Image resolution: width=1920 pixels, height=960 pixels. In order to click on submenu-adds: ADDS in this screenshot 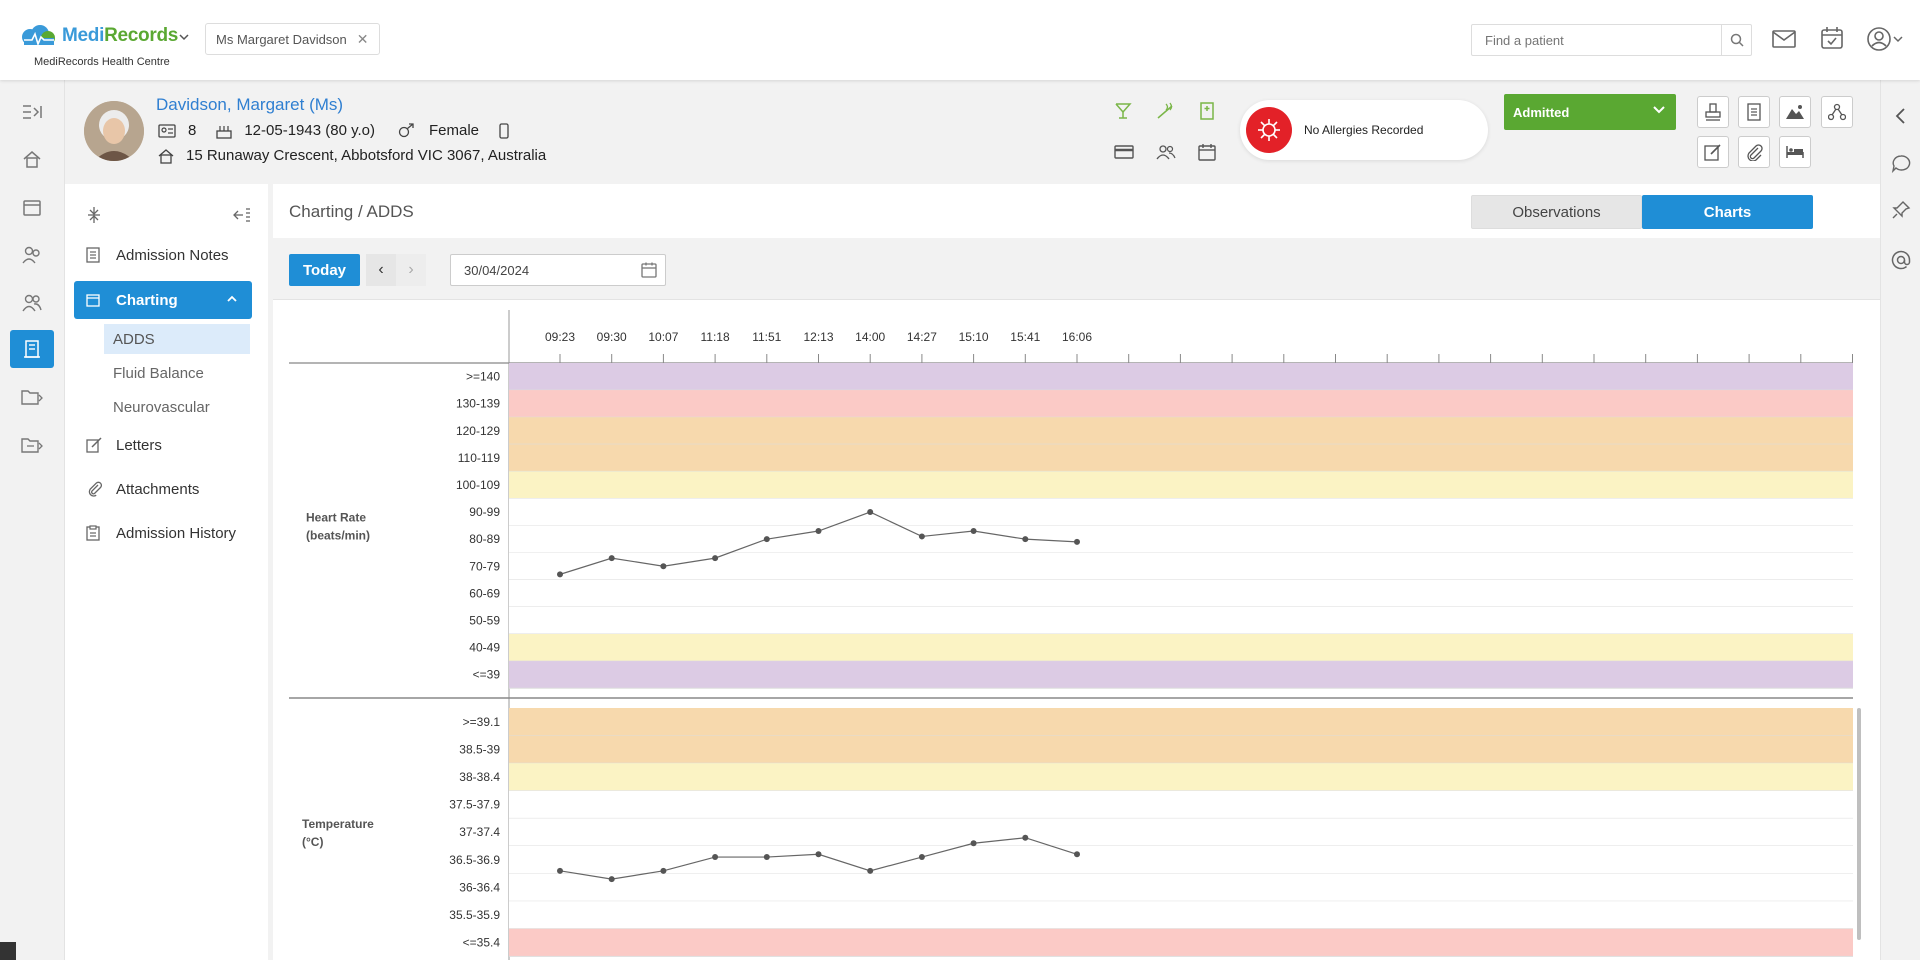, I will do `click(177, 339)`.